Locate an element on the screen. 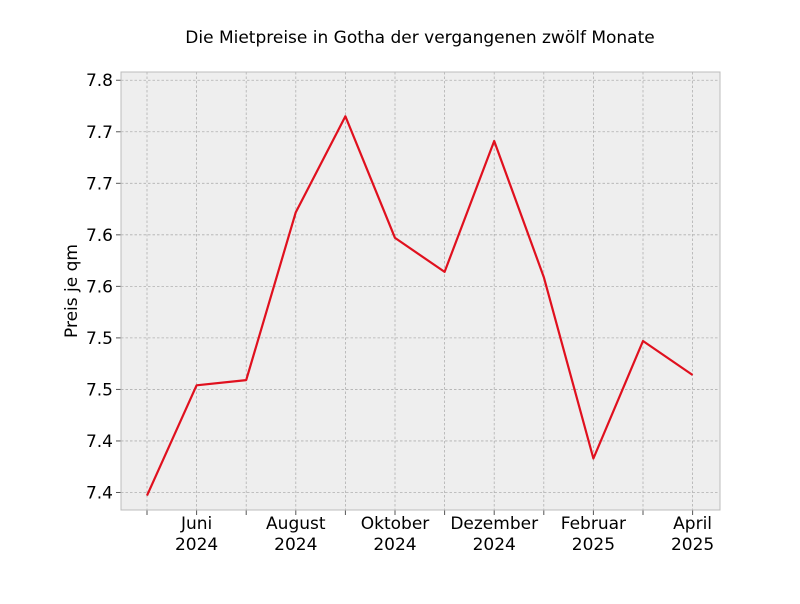 The image size is (800, 604). x-tick-label: August is located at coordinates (296, 524).